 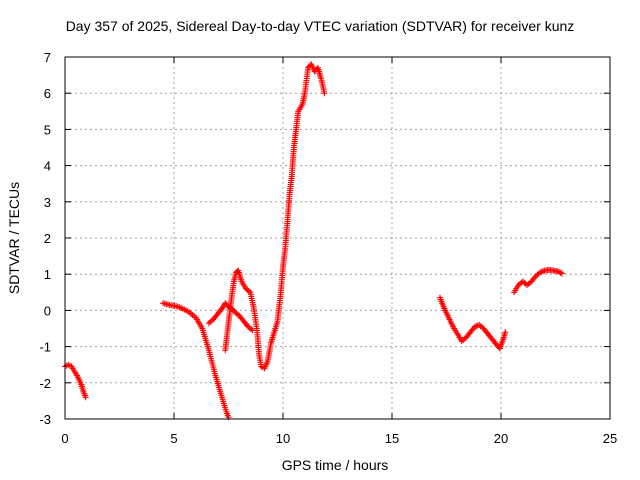 I want to click on y-tick-label: 7, so click(x=47, y=57).